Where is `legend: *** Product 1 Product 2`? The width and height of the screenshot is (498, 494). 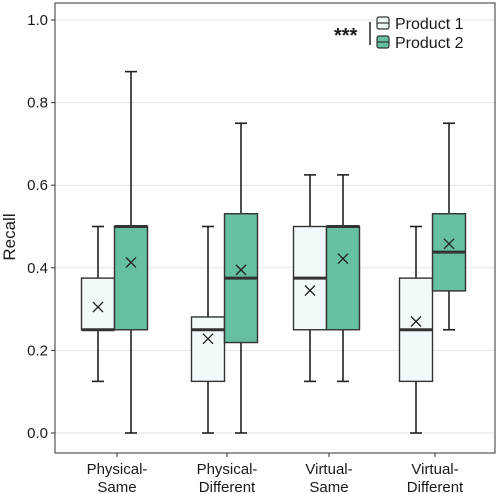
legend: *** Product 1 Product 2 is located at coordinates (399, 34).